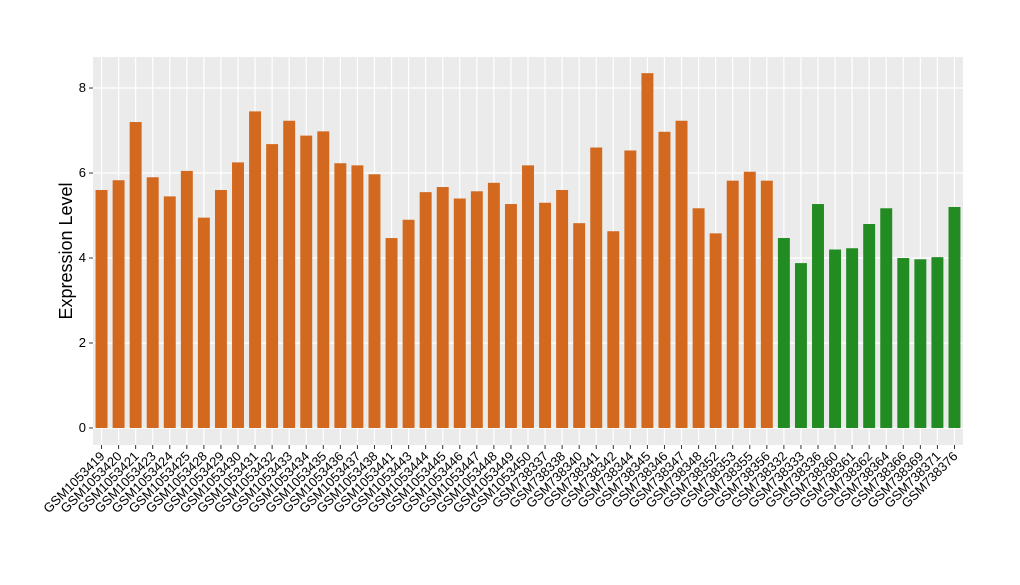 The image size is (1020, 585). What do you see at coordinates (82, 427) in the screenshot?
I see `y-tick-label: 0` at bounding box center [82, 427].